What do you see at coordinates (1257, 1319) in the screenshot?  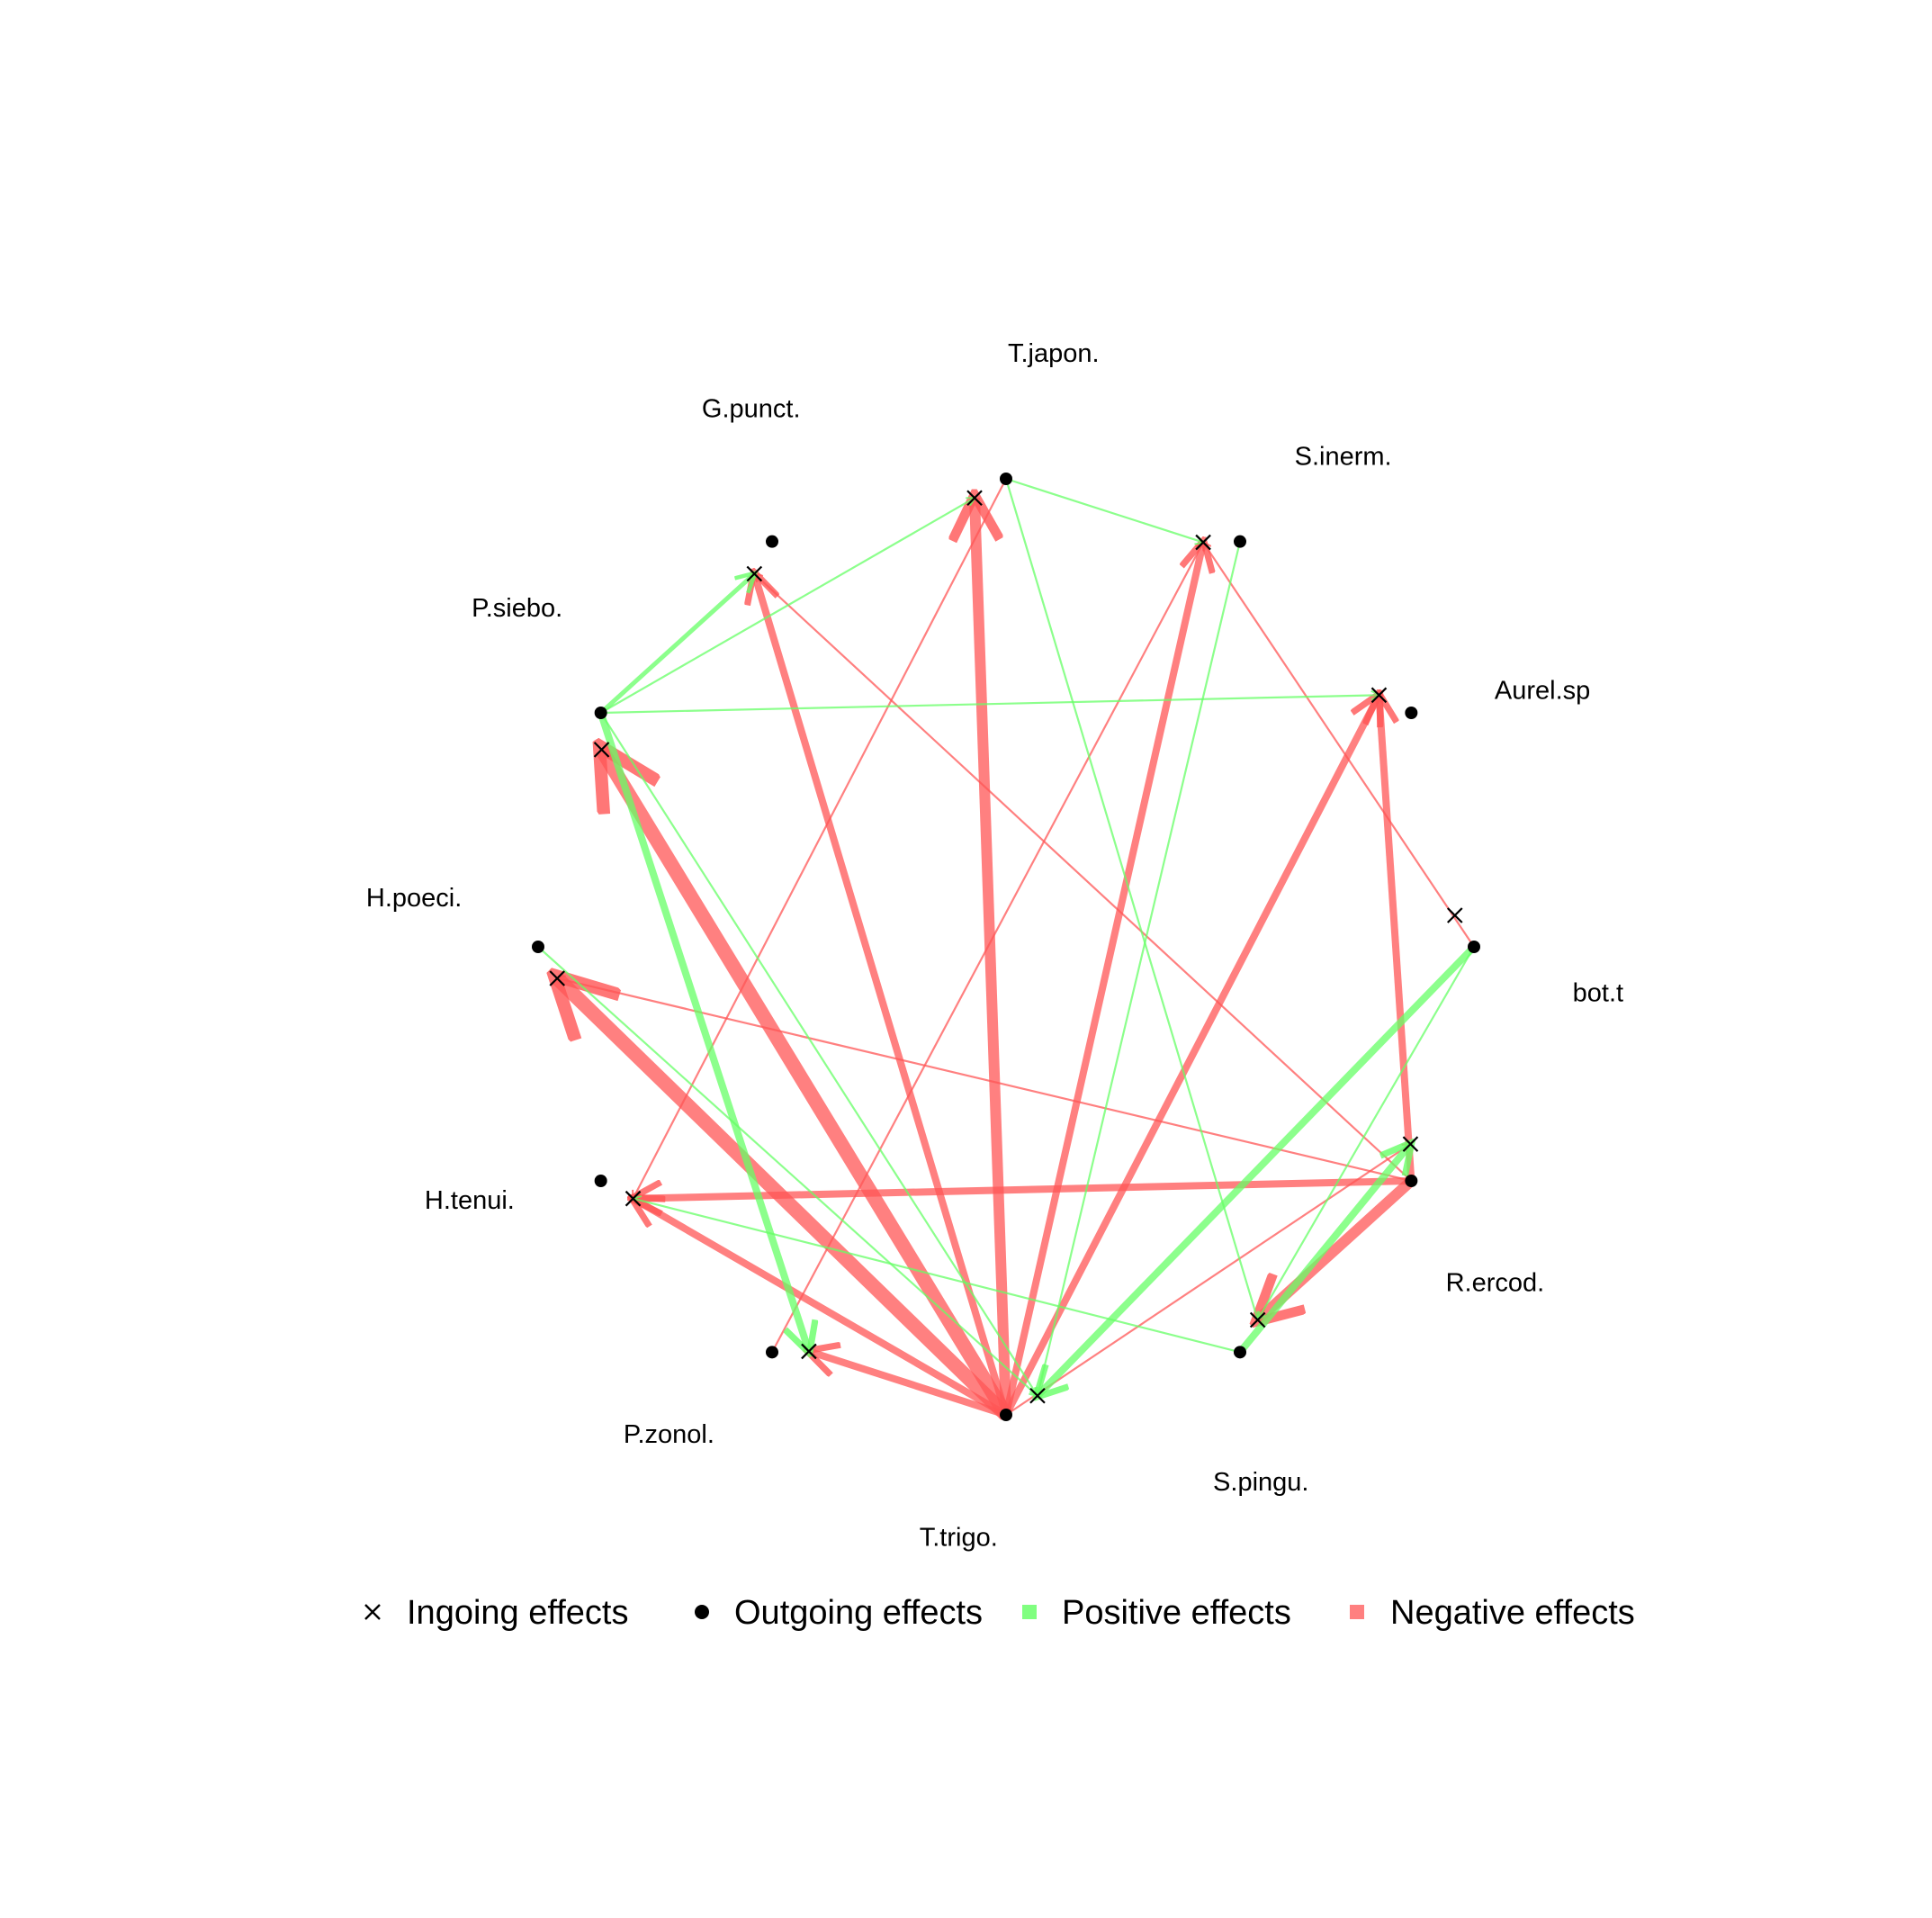 I see `ingoing-cross-s-pingu` at bounding box center [1257, 1319].